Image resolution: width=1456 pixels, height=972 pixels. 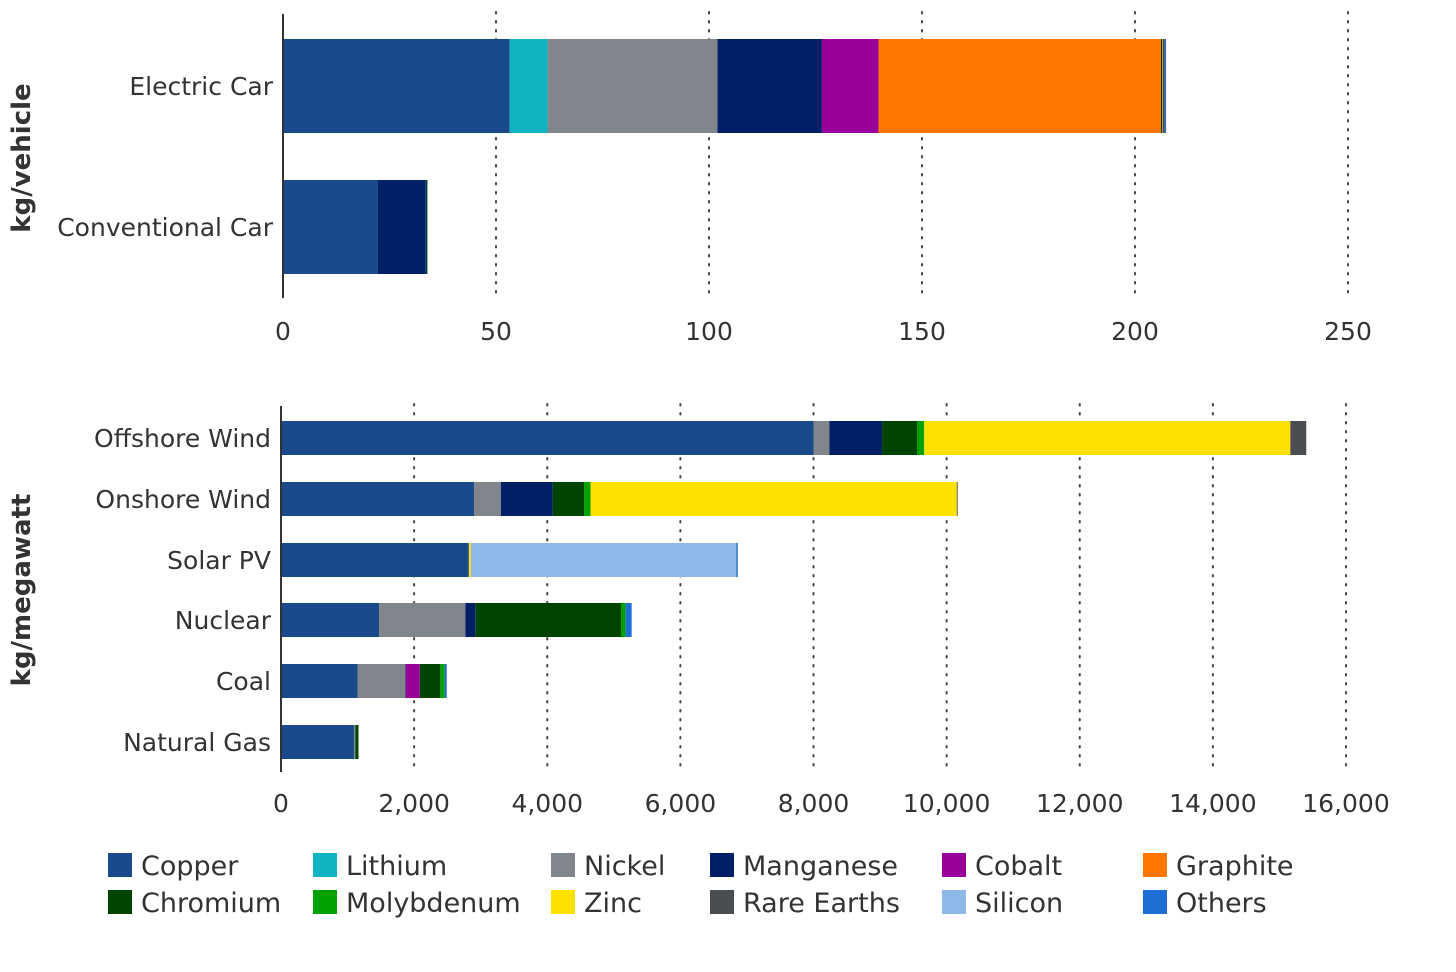 What do you see at coordinates (223, 620) in the screenshot?
I see `category-label-nuclear: Nuclear` at bounding box center [223, 620].